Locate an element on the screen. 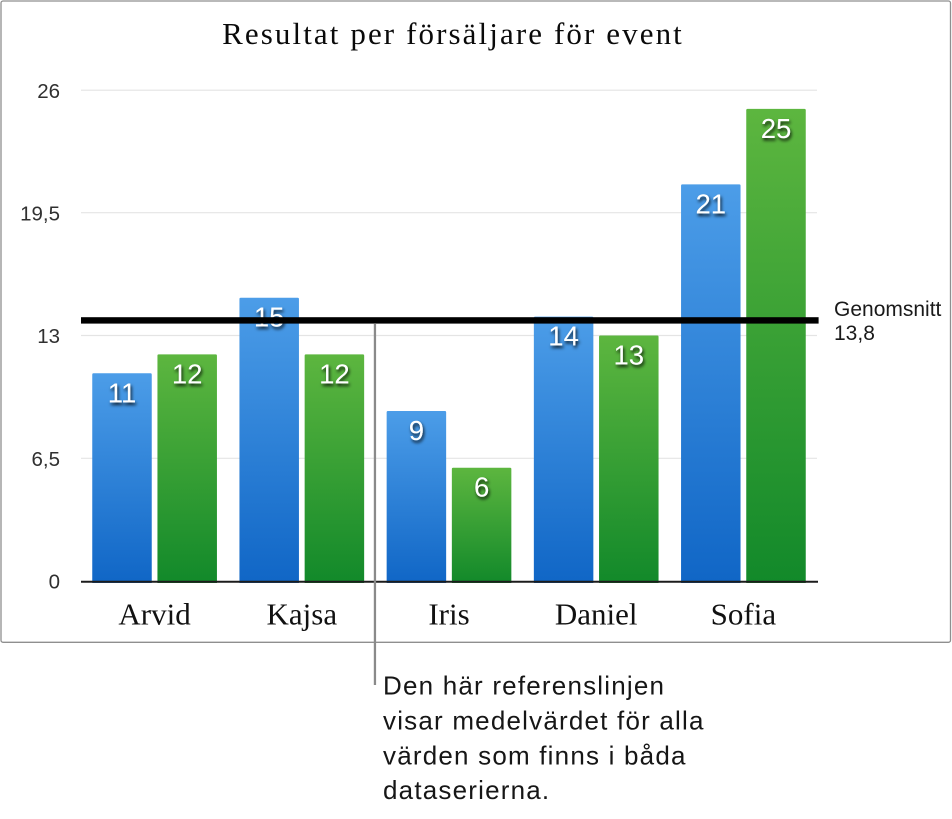  svg-text: Kajsa is located at coordinates (302, 614).